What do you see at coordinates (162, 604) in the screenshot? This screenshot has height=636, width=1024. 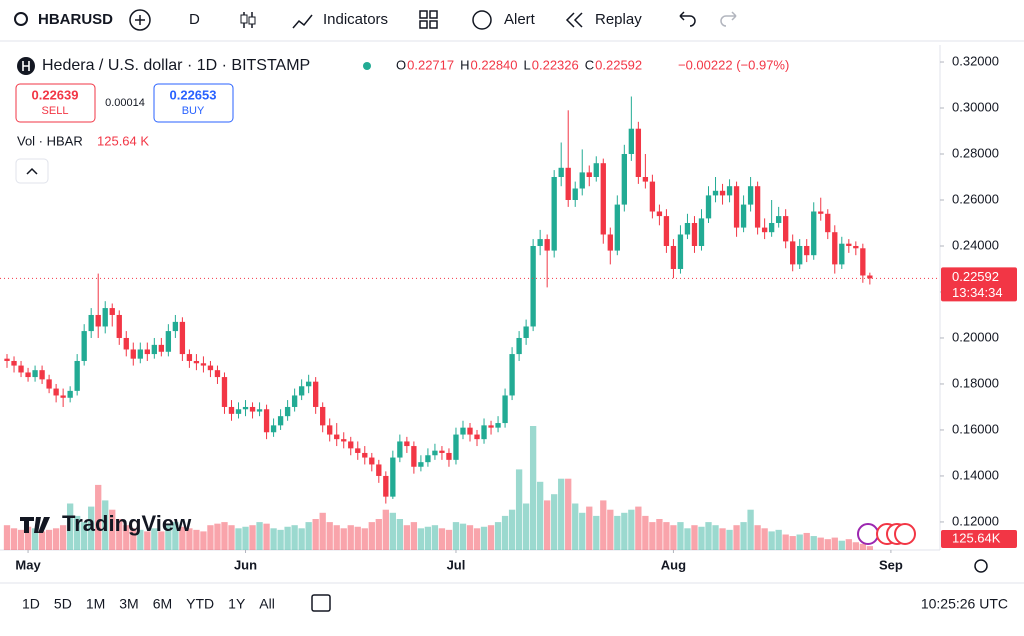 I see `range-button: 6M` at bounding box center [162, 604].